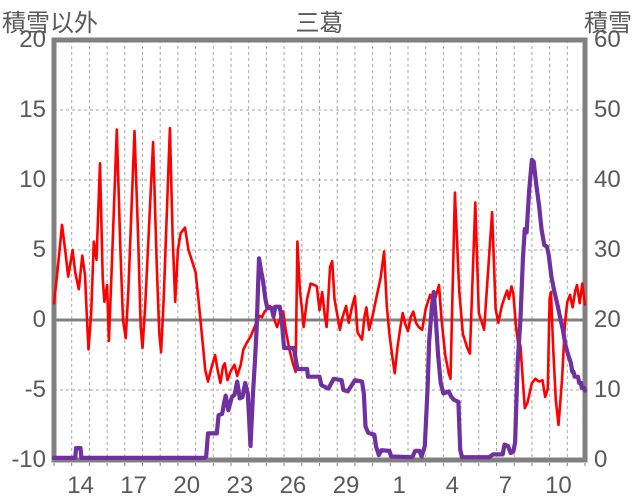 The width and height of the screenshot is (636, 501). Describe the element at coordinates (452, 485) in the screenshot. I see `x-axis-tick-label: 4` at that location.